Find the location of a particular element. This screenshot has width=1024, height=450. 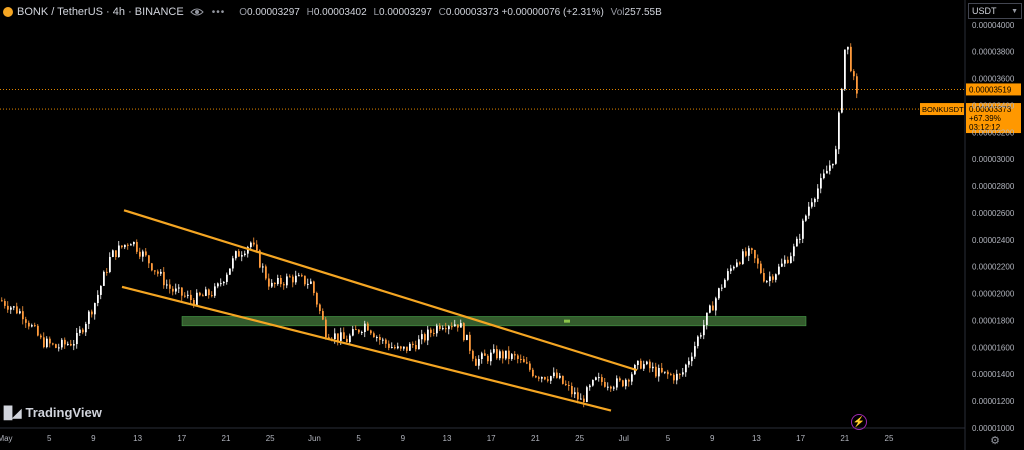

time-tick-label: 5 is located at coordinates (358, 438).